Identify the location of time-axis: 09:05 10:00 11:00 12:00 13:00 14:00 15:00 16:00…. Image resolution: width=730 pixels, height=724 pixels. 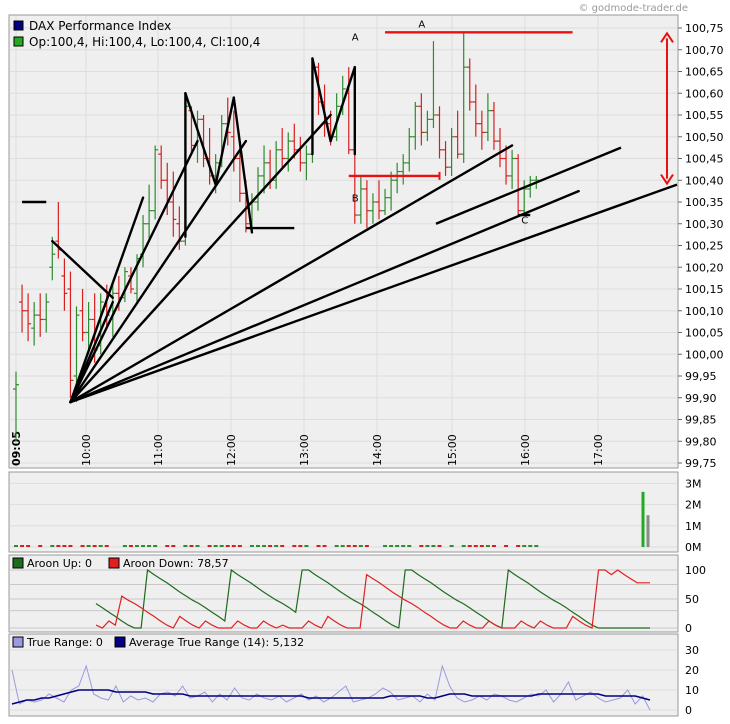
(307, 448).